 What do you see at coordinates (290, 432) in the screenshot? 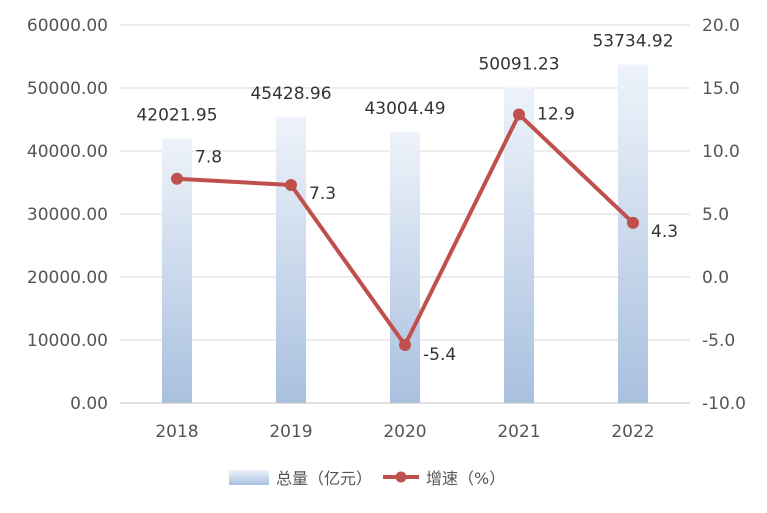
I see `x-tick-label: 2019` at bounding box center [290, 432].